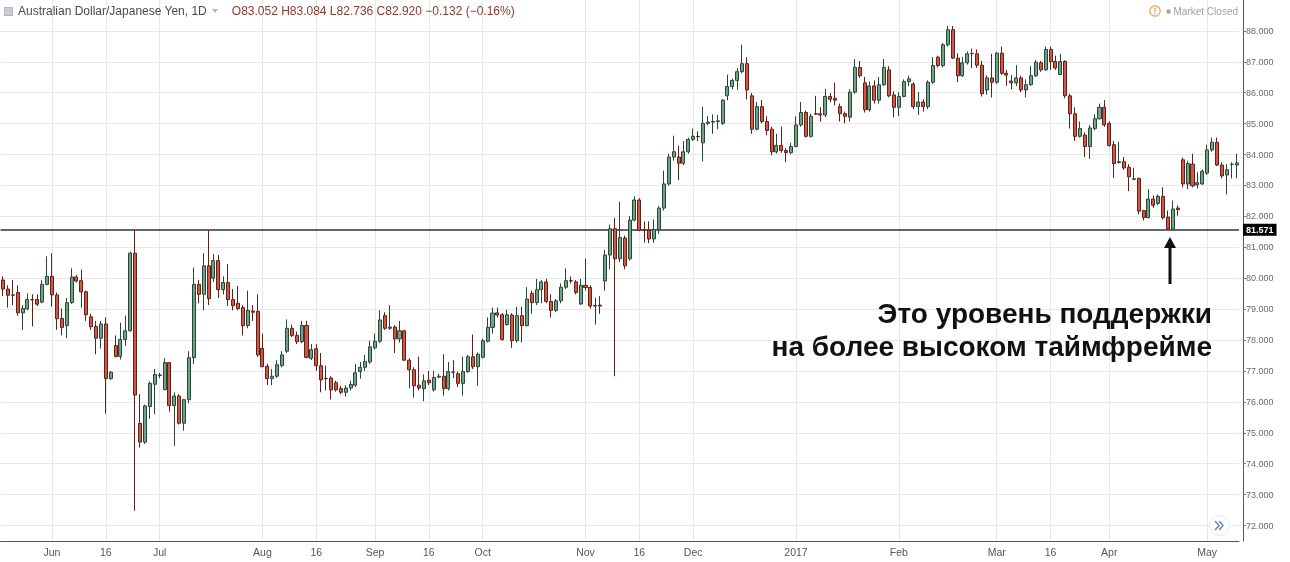 The image size is (1290, 562). Describe the element at coordinates (1260, 123) in the screenshot. I see `y-tick-label: 85.000` at that location.